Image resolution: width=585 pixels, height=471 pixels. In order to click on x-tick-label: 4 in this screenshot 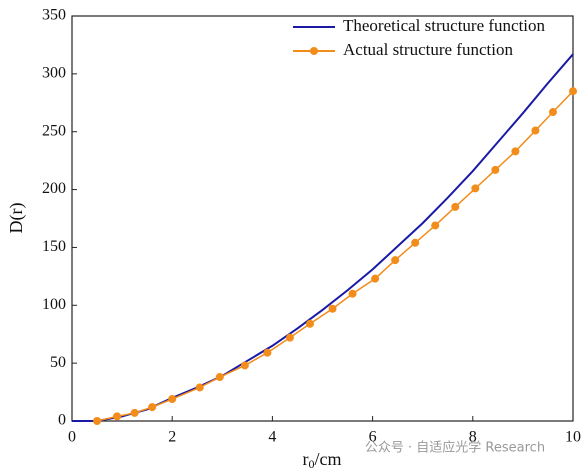, I will do `click(272, 437)`.